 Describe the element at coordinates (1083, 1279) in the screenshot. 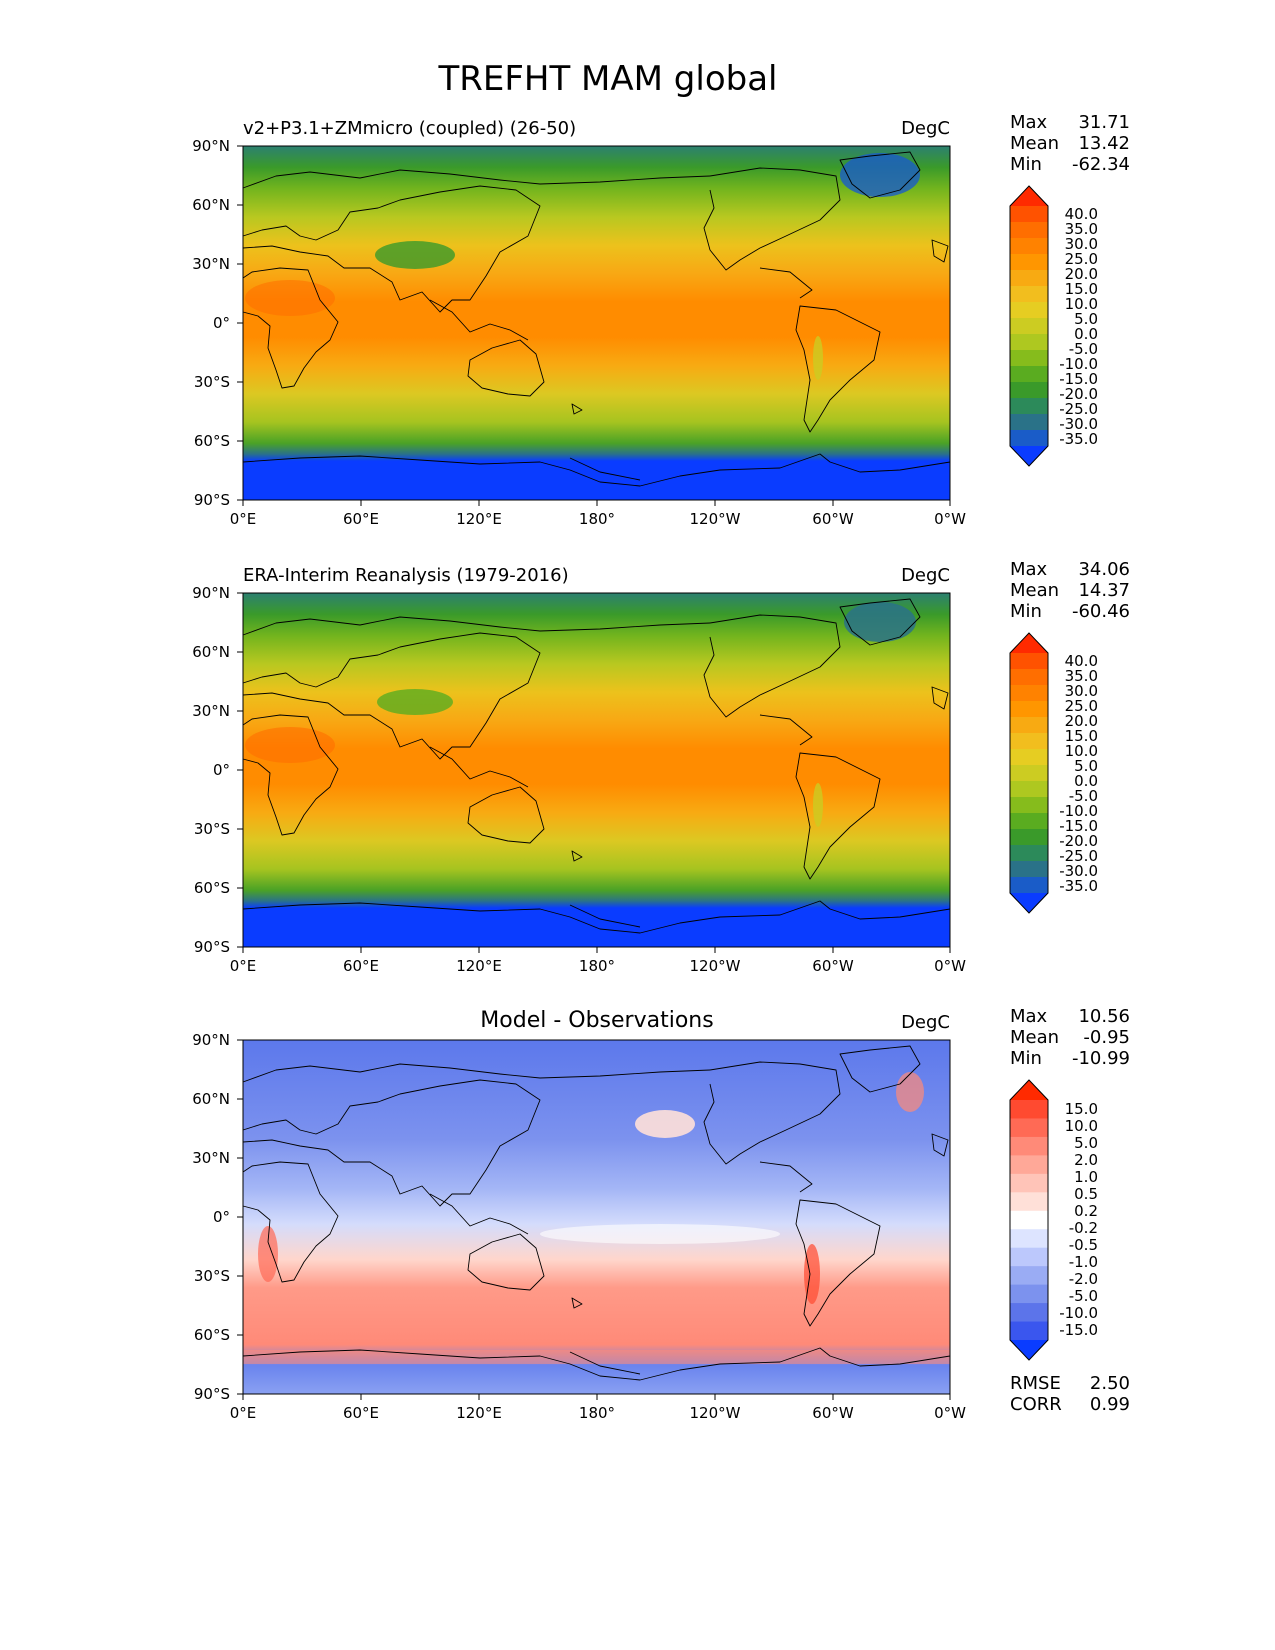

I see `colorbar-tick-label: -2.0` at that location.